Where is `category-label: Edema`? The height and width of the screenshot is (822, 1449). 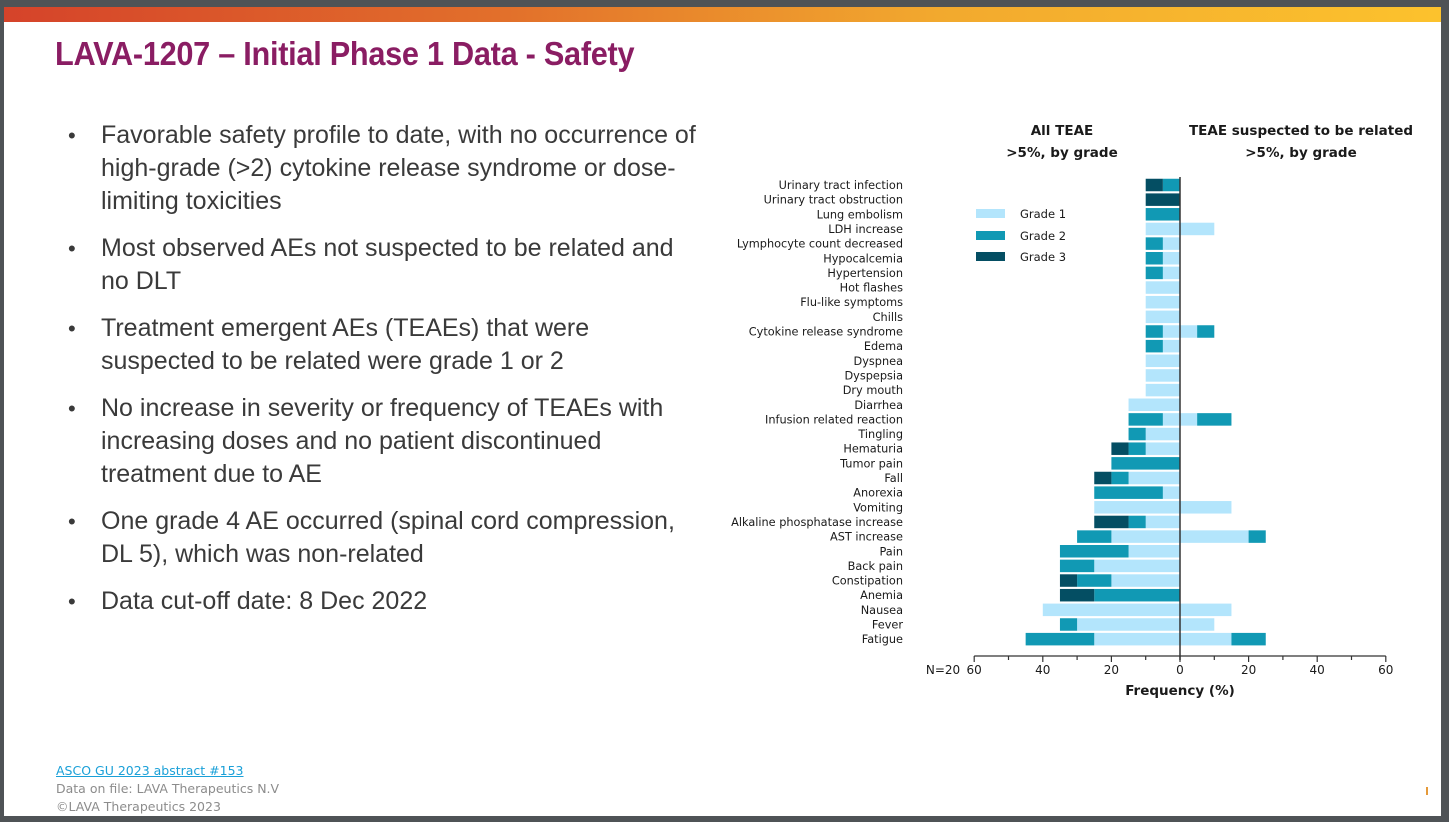
category-label: Edema is located at coordinates (883, 346).